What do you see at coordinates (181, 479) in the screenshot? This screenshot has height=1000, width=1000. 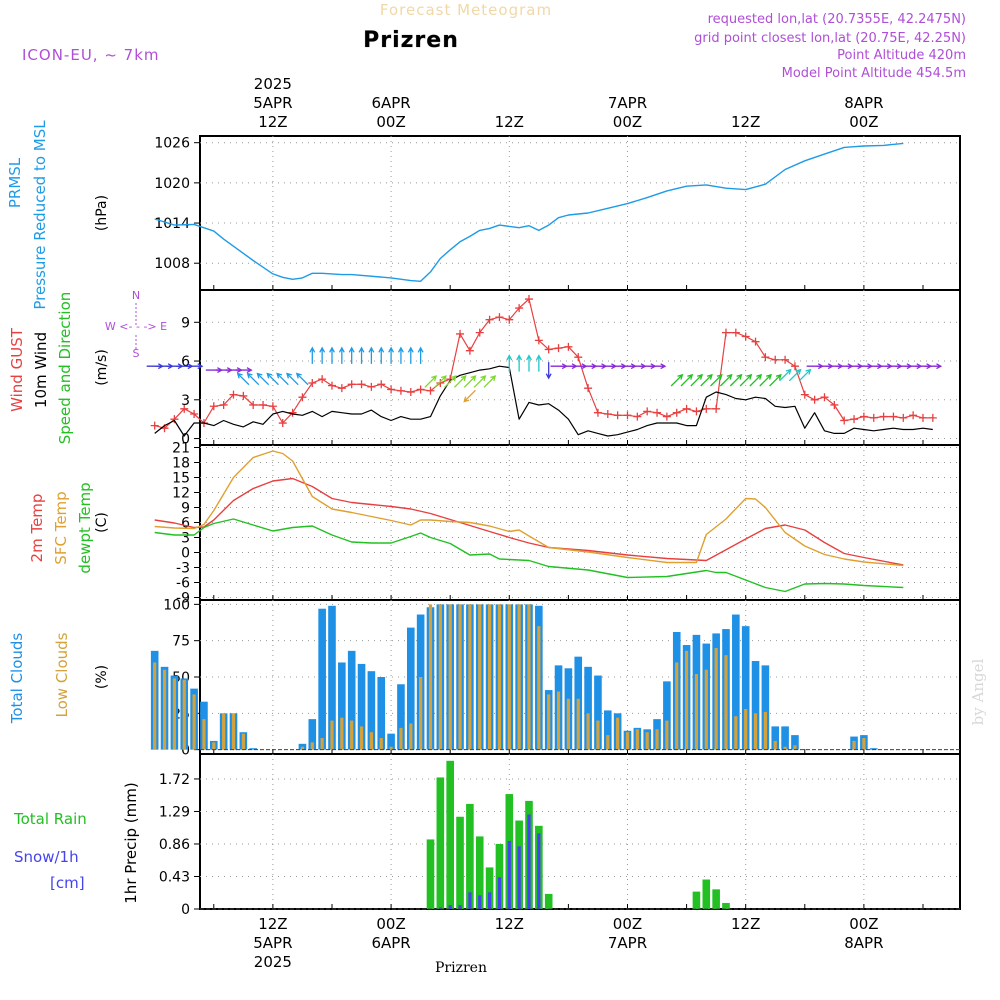 I see `y-tick-label: 15` at bounding box center [181, 479].